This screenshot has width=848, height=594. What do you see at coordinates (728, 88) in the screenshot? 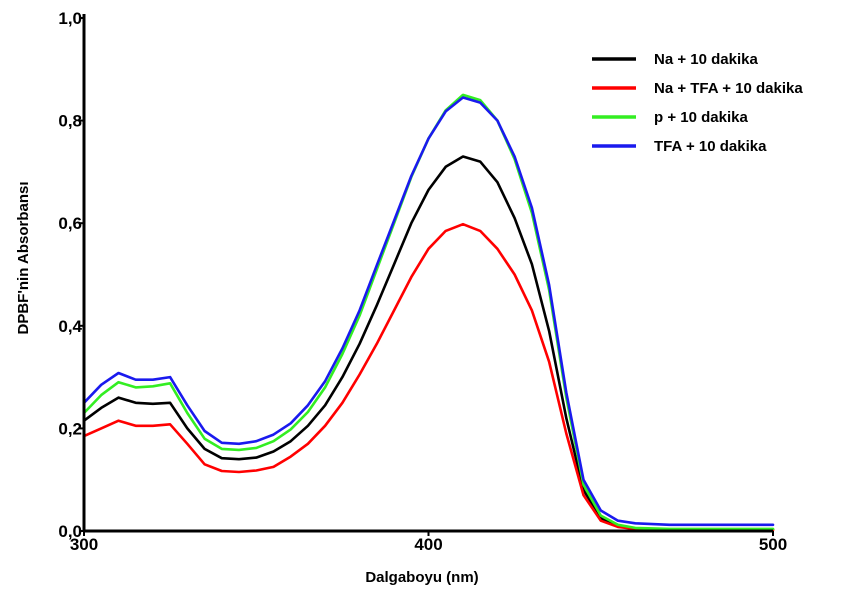
I see `legend-label: Na + TFA + 10 dakika` at bounding box center [728, 88].